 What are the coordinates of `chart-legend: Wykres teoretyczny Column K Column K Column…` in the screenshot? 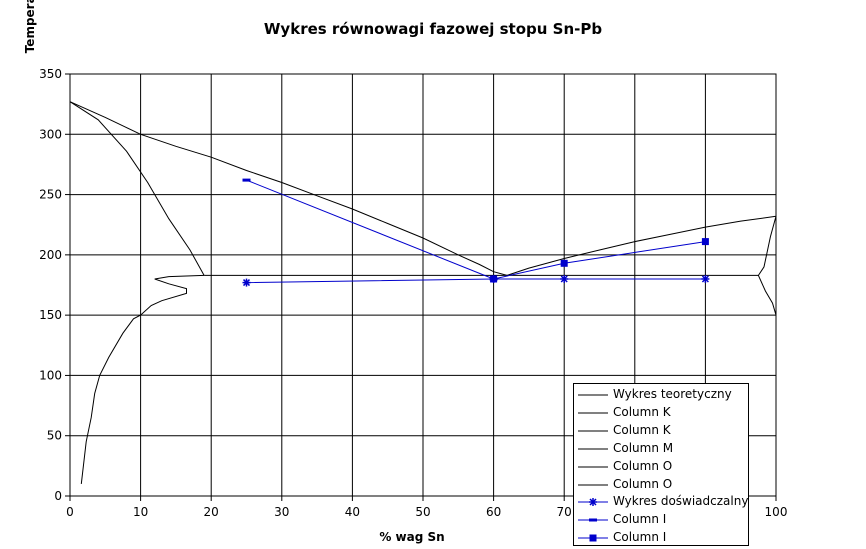 It's located at (661, 464).